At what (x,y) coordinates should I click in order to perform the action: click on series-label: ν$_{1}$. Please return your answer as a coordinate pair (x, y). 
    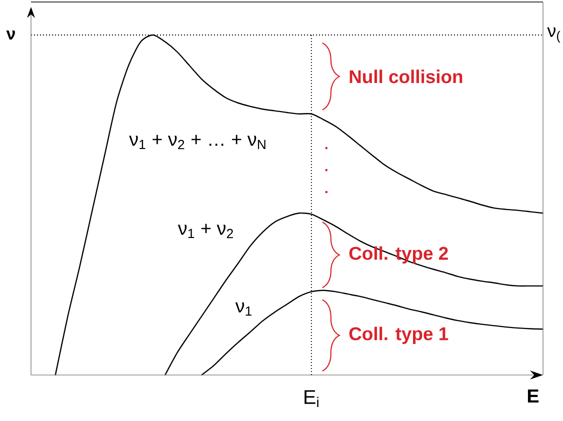
    Looking at the image, I should click on (243, 309).